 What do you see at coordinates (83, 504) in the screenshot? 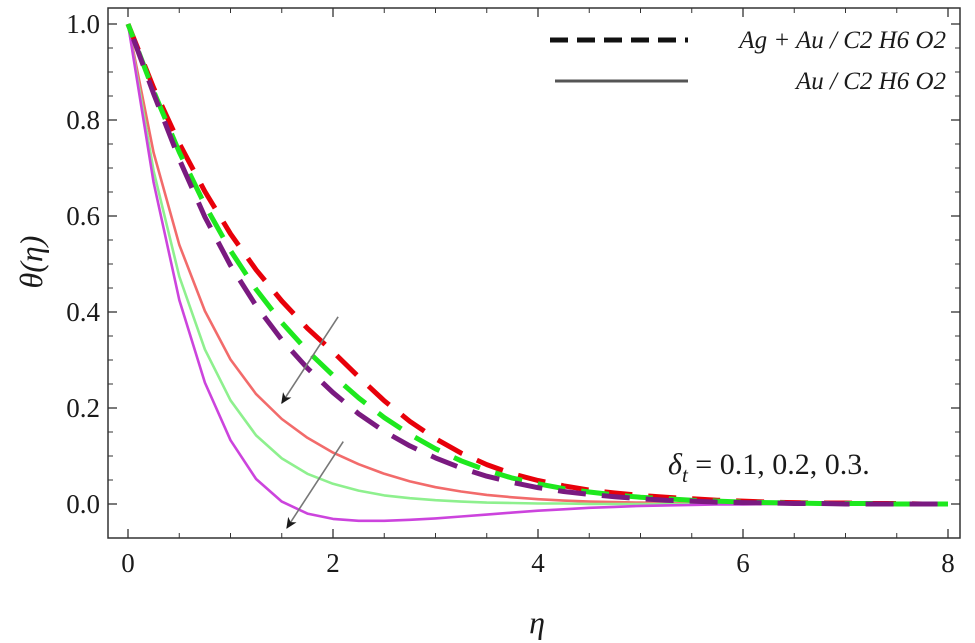
I see `y-tick-label: 0.0` at bounding box center [83, 504].